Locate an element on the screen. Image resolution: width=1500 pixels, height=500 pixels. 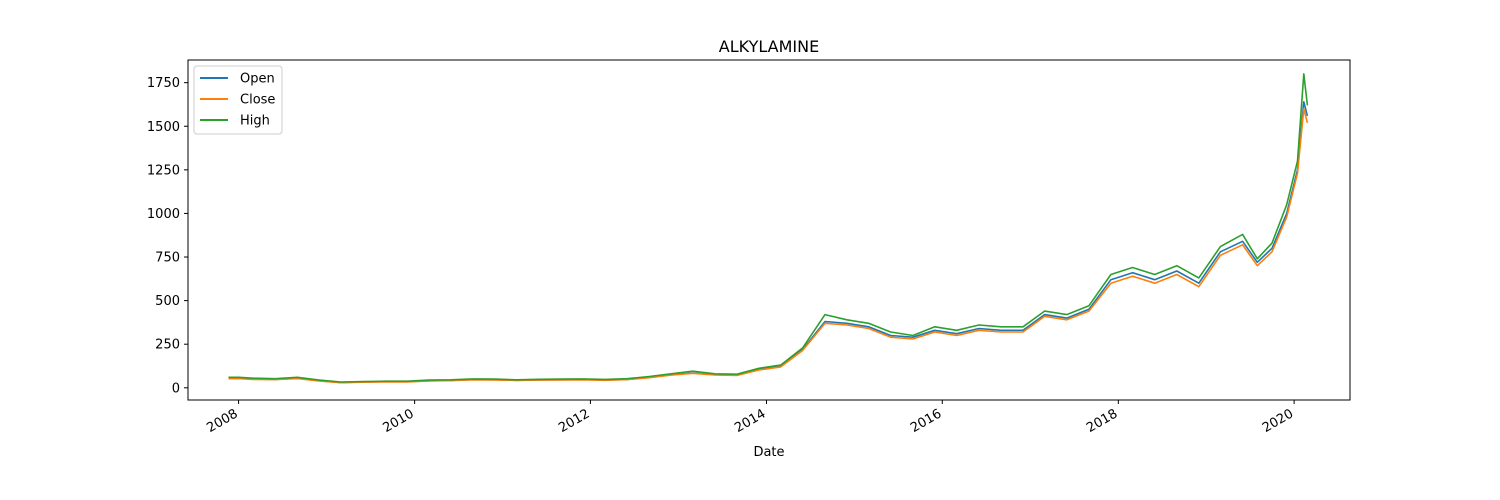
y-tick-label: 1500 is located at coordinates (163, 127).